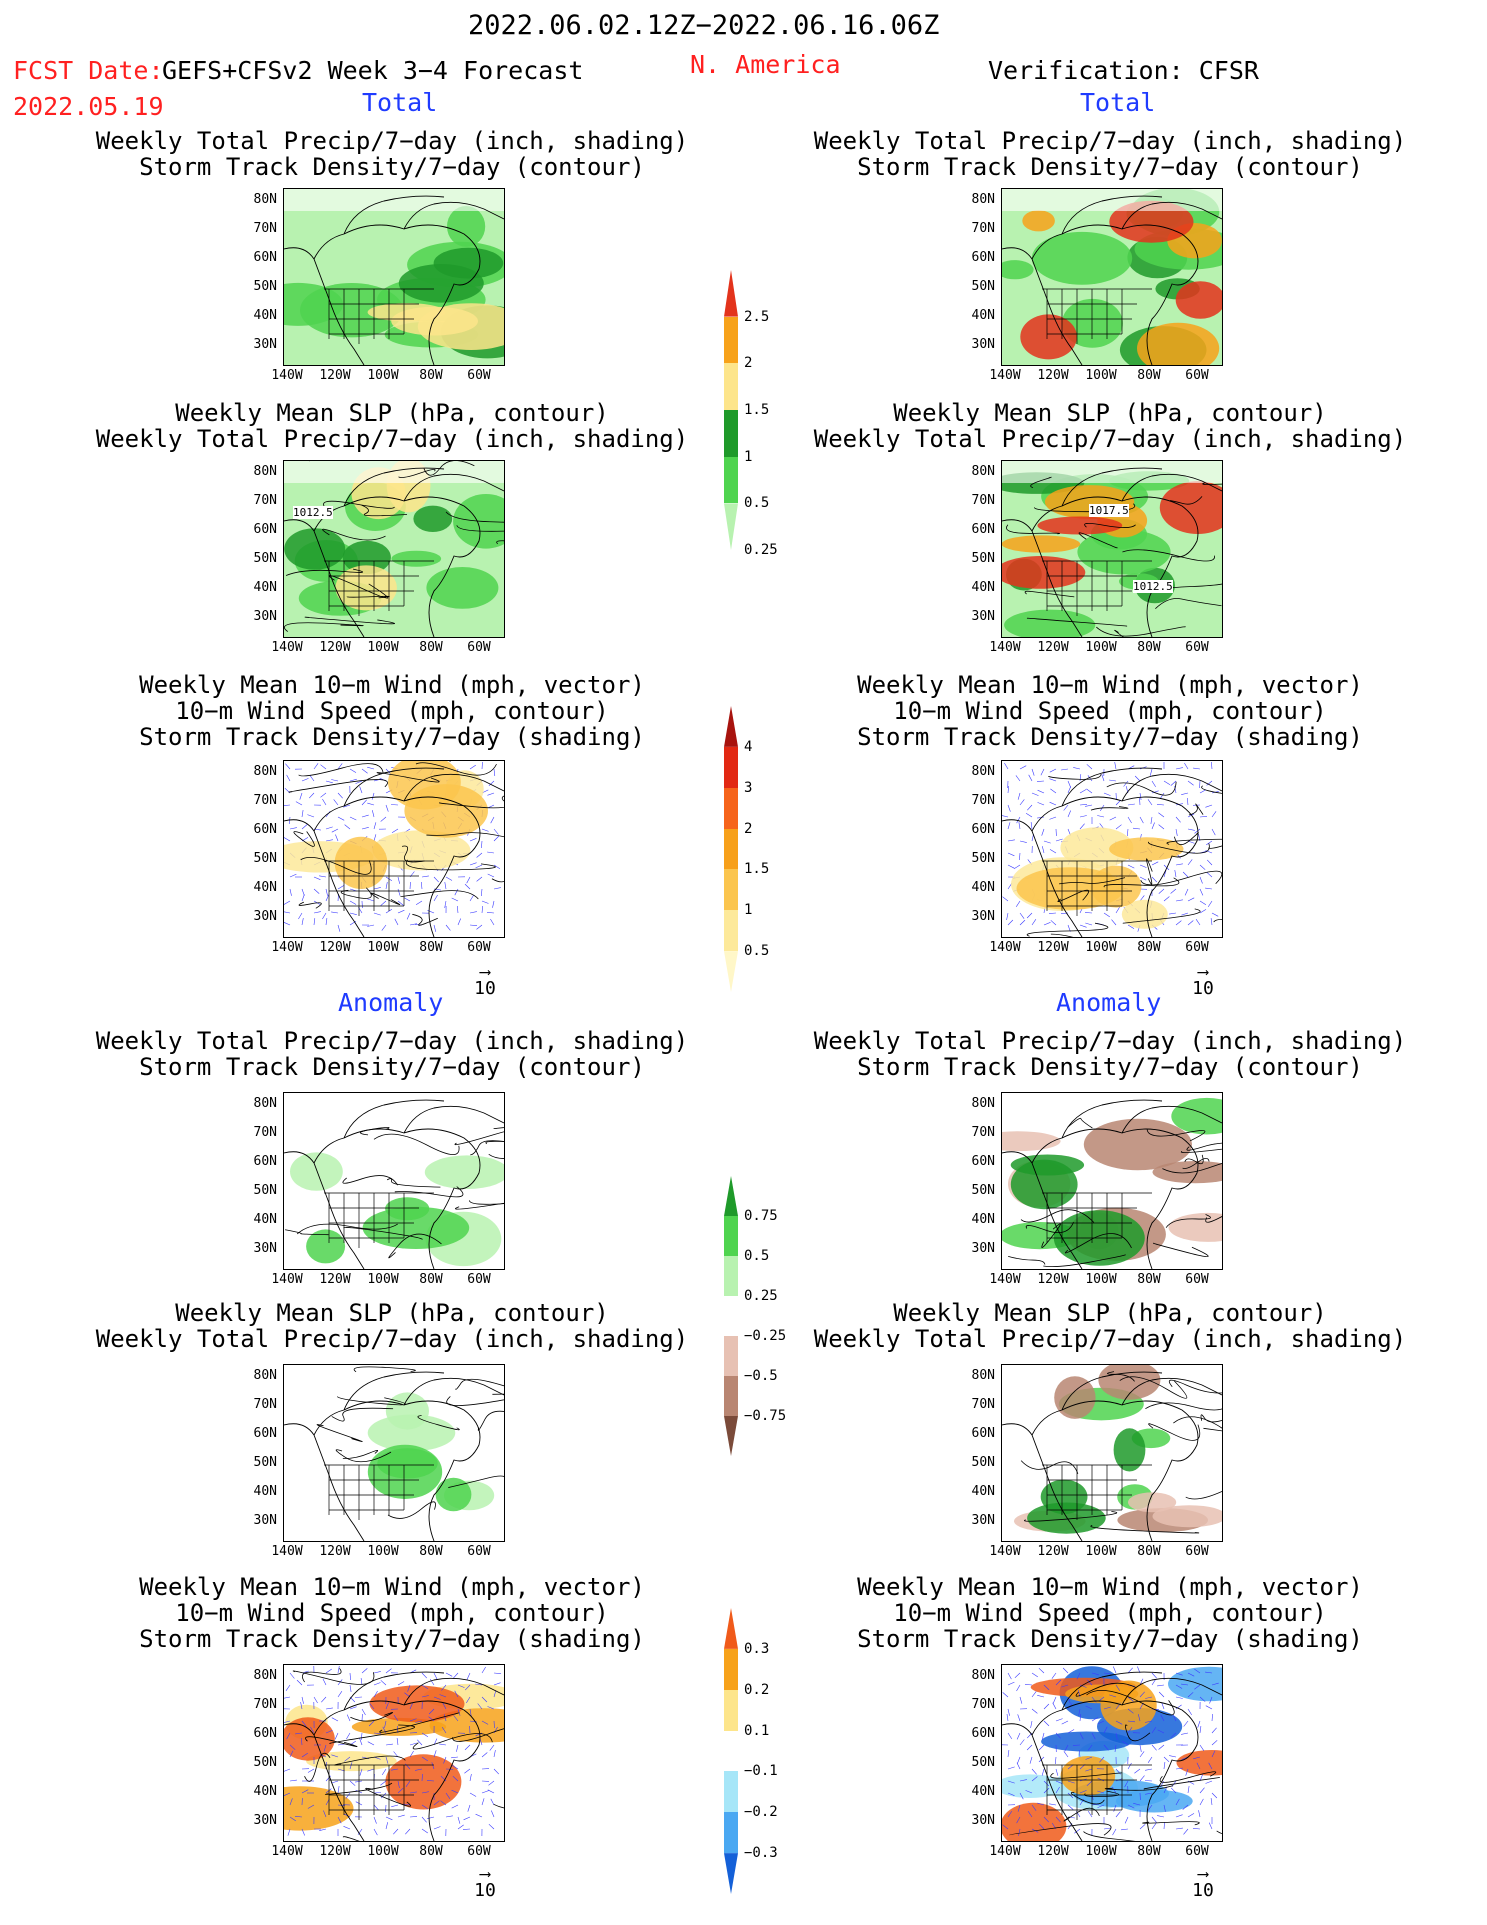 The width and height of the screenshot is (1487, 1925). What do you see at coordinates (761, 1296) in the screenshot?
I see `colorbar-tick-label: 0.25` at bounding box center [761, 1296].